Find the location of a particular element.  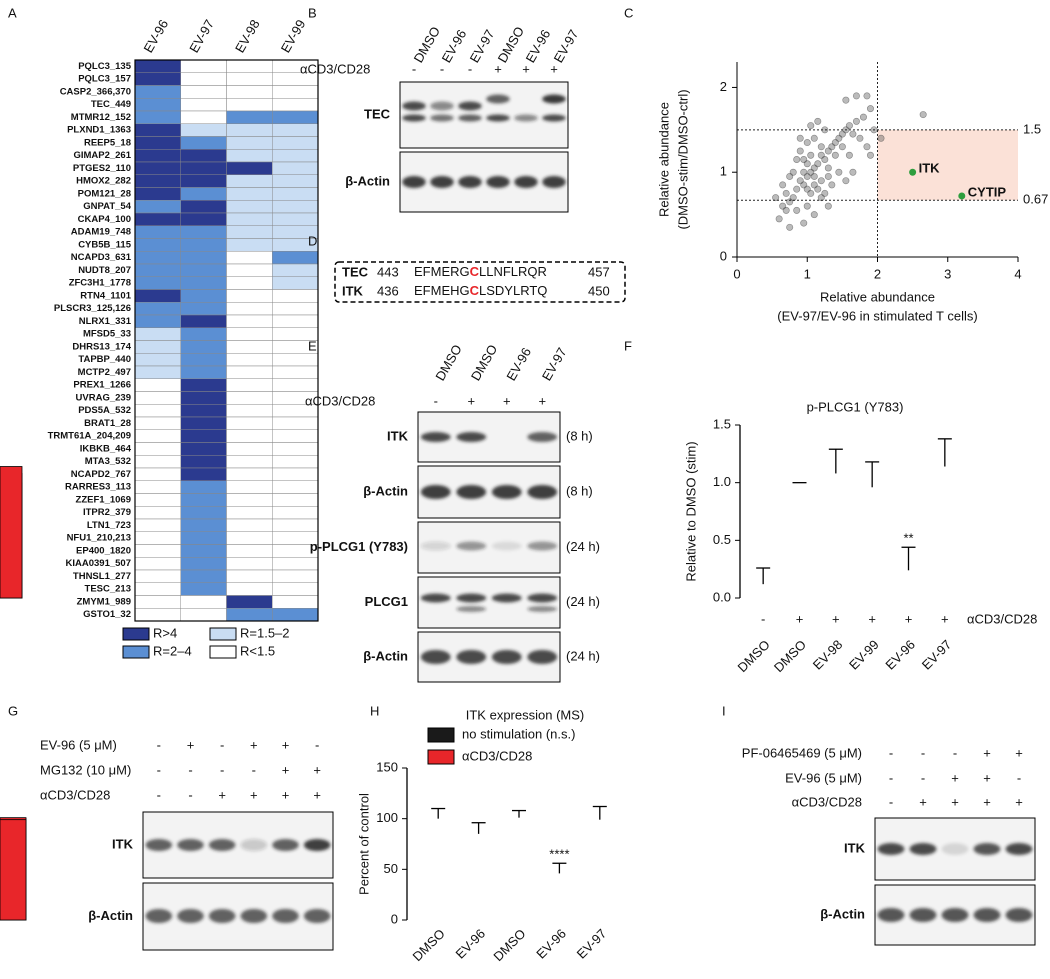

row-label: NFU1_210,213 is located at coordinates (99, 538).